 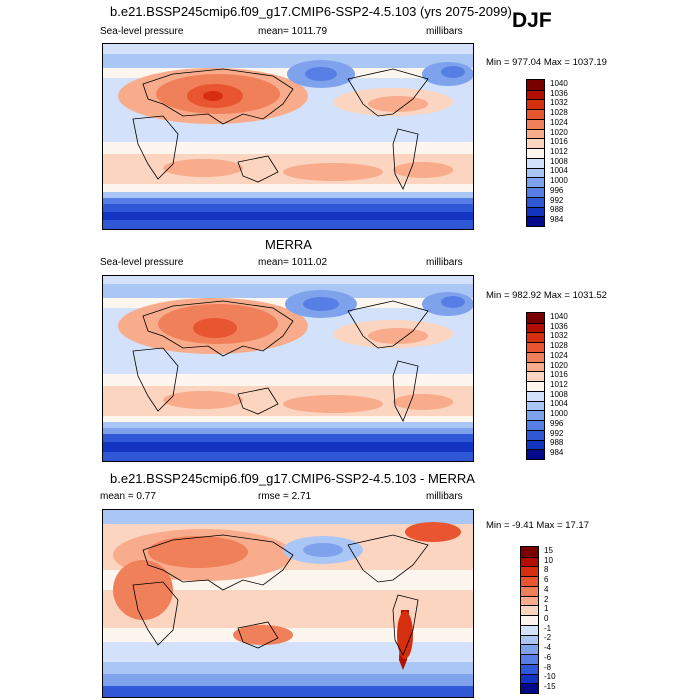 I want to click on colorbar-tick-label: 2, so click(x=546, y=599).